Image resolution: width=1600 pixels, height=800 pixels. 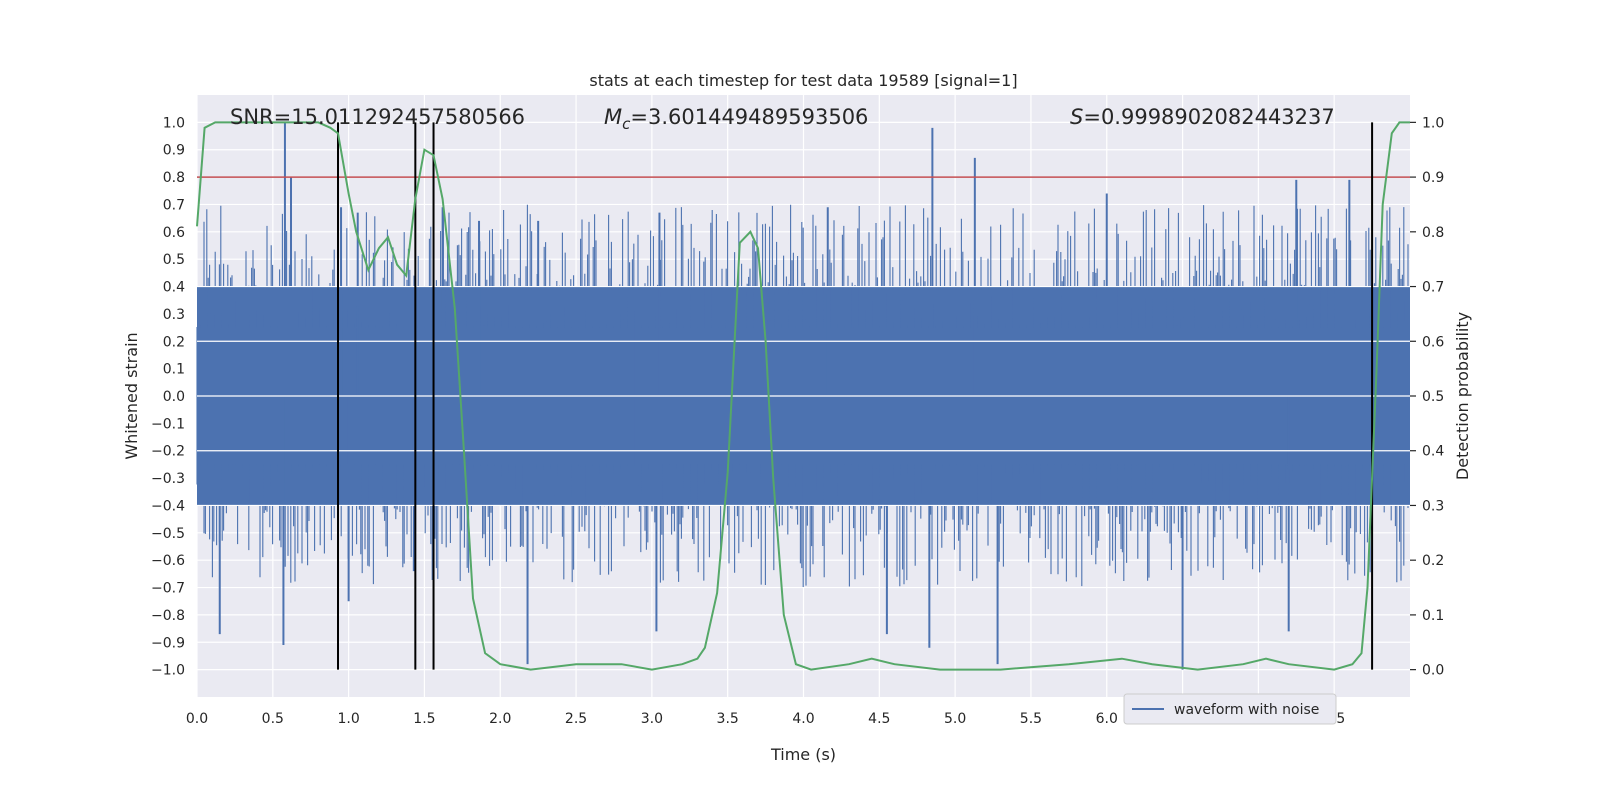 What do you see at coordinates (626, 124) in the screenshot?
I see `mc-subscript: c` at bounding box center [626, 124].